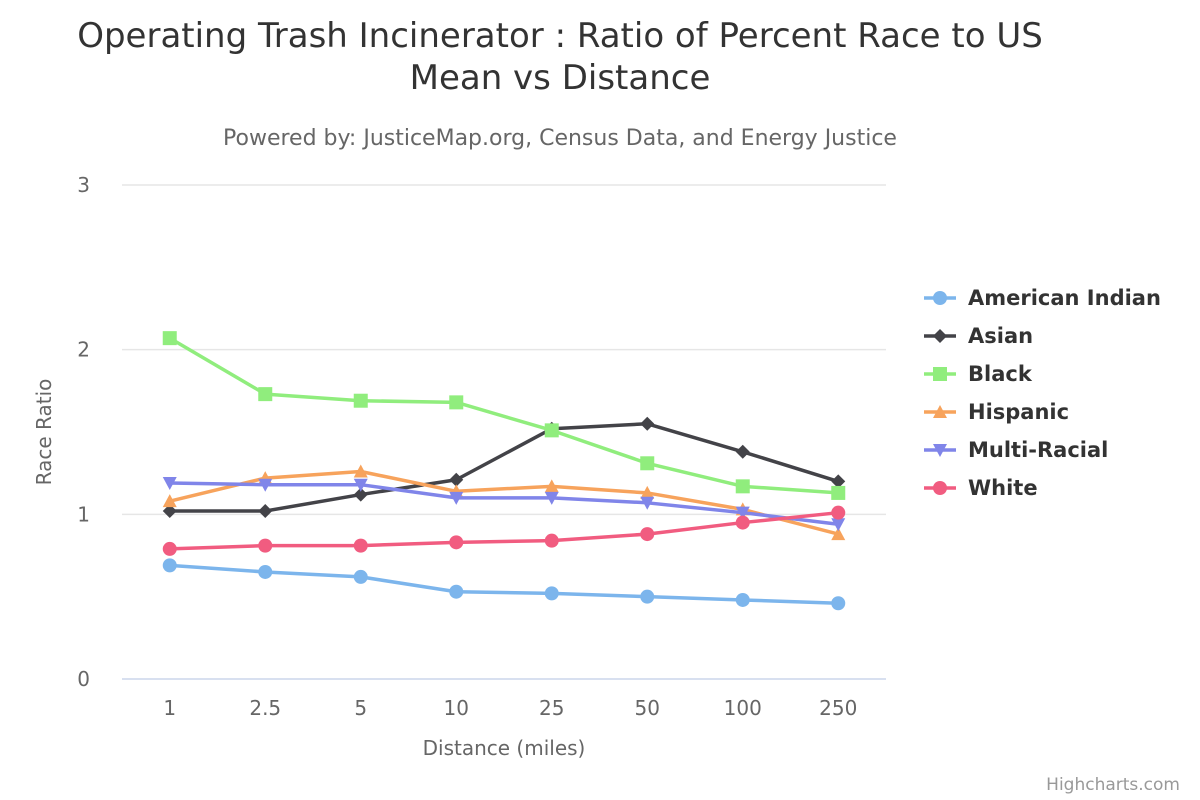  What do you see at coordinates (504, 467) in the screenshot?
I see `series-line-asian` at bounding box center [504, 467].